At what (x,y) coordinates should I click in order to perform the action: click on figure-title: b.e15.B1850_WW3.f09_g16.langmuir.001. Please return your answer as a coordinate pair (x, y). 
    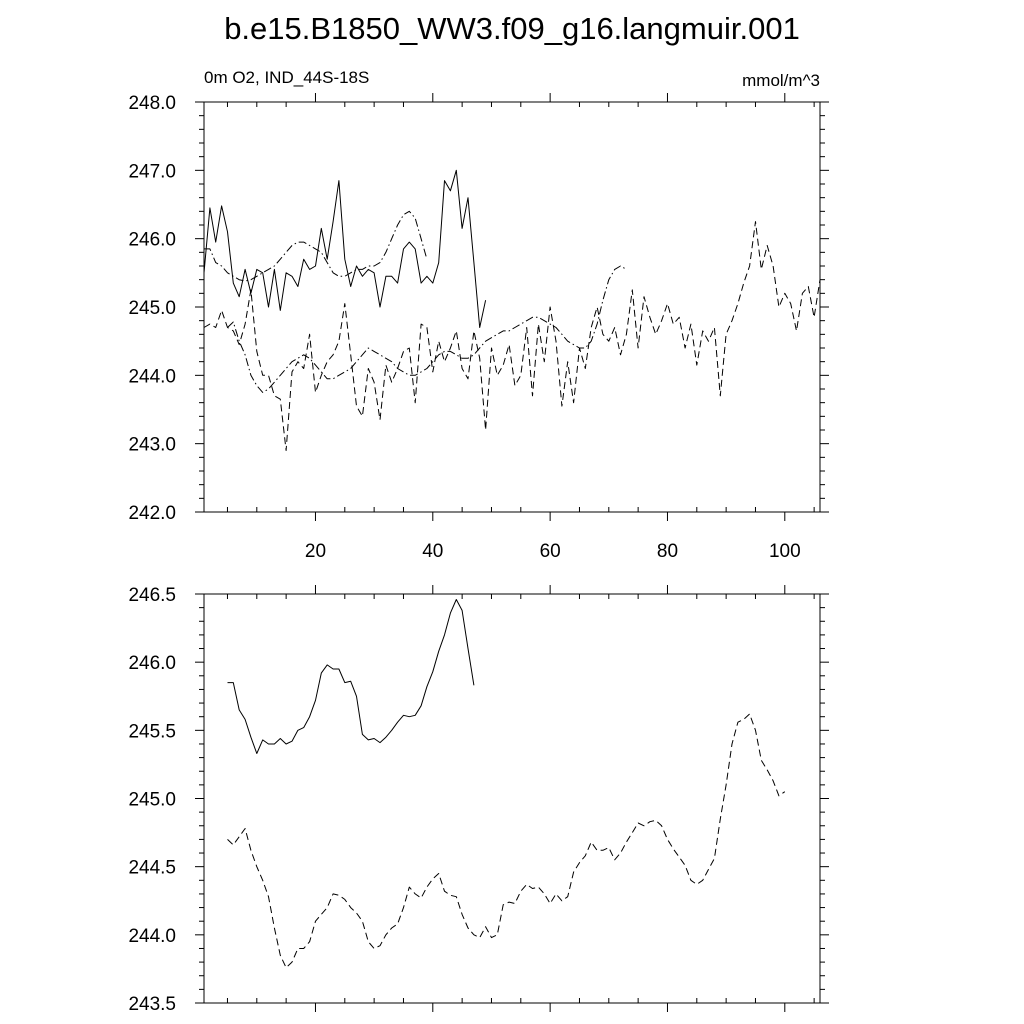
    Looking at the image, I should click on (512, 28).